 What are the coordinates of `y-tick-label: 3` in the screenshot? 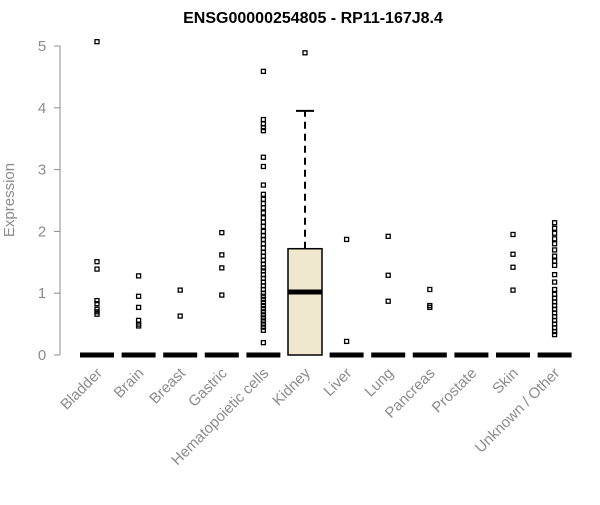 It's located at (42, 170).